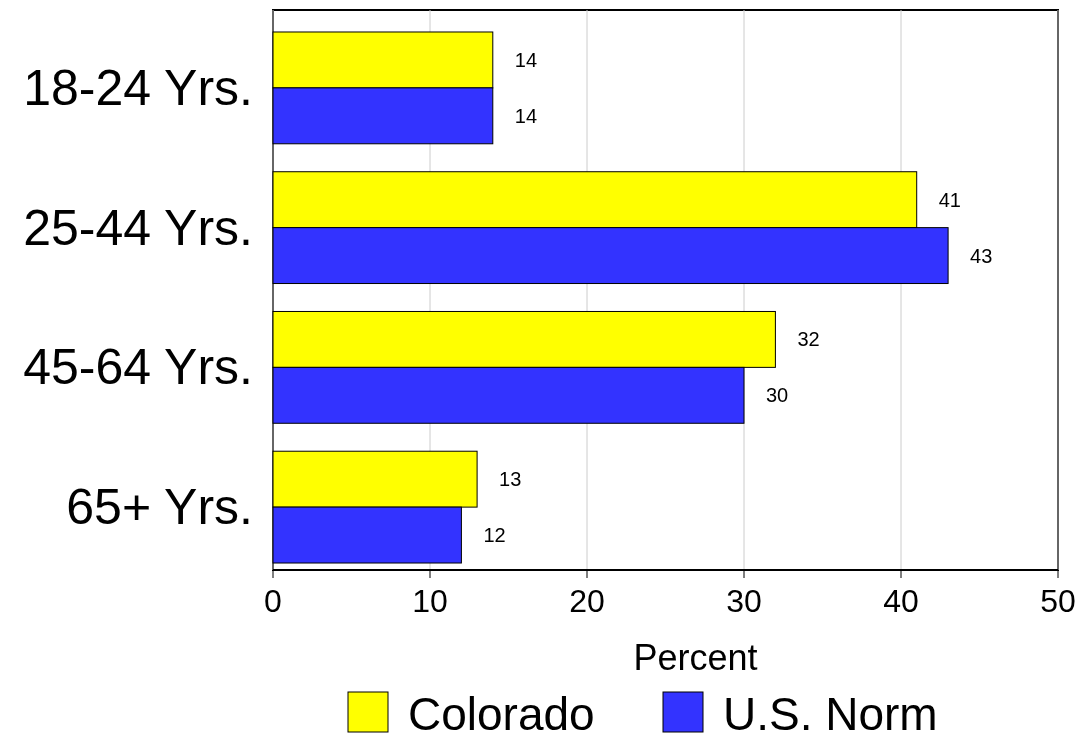 Image resolution: width=1083 pixels, height=741 pixels. I want to click on y-tick-label: 18-24 Yrs., so click(138, 87).